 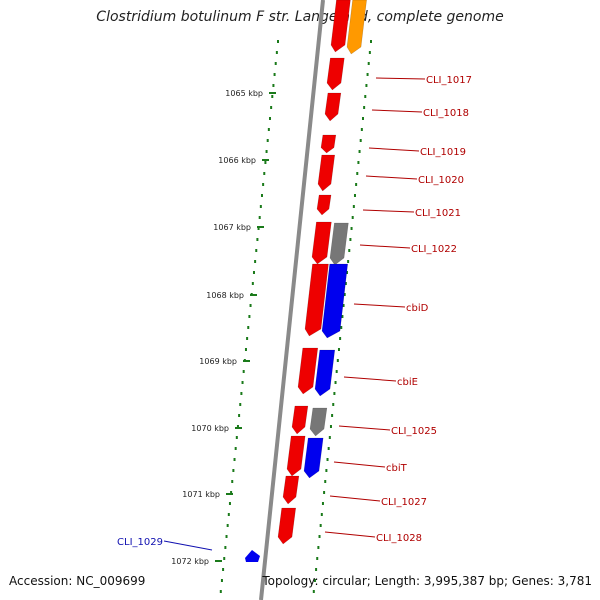 What do you see at coordinates (399, 538) in the screenshot?
I see `gene-label-cli-1028: CLI_1028` at bounding box center [399, 538].